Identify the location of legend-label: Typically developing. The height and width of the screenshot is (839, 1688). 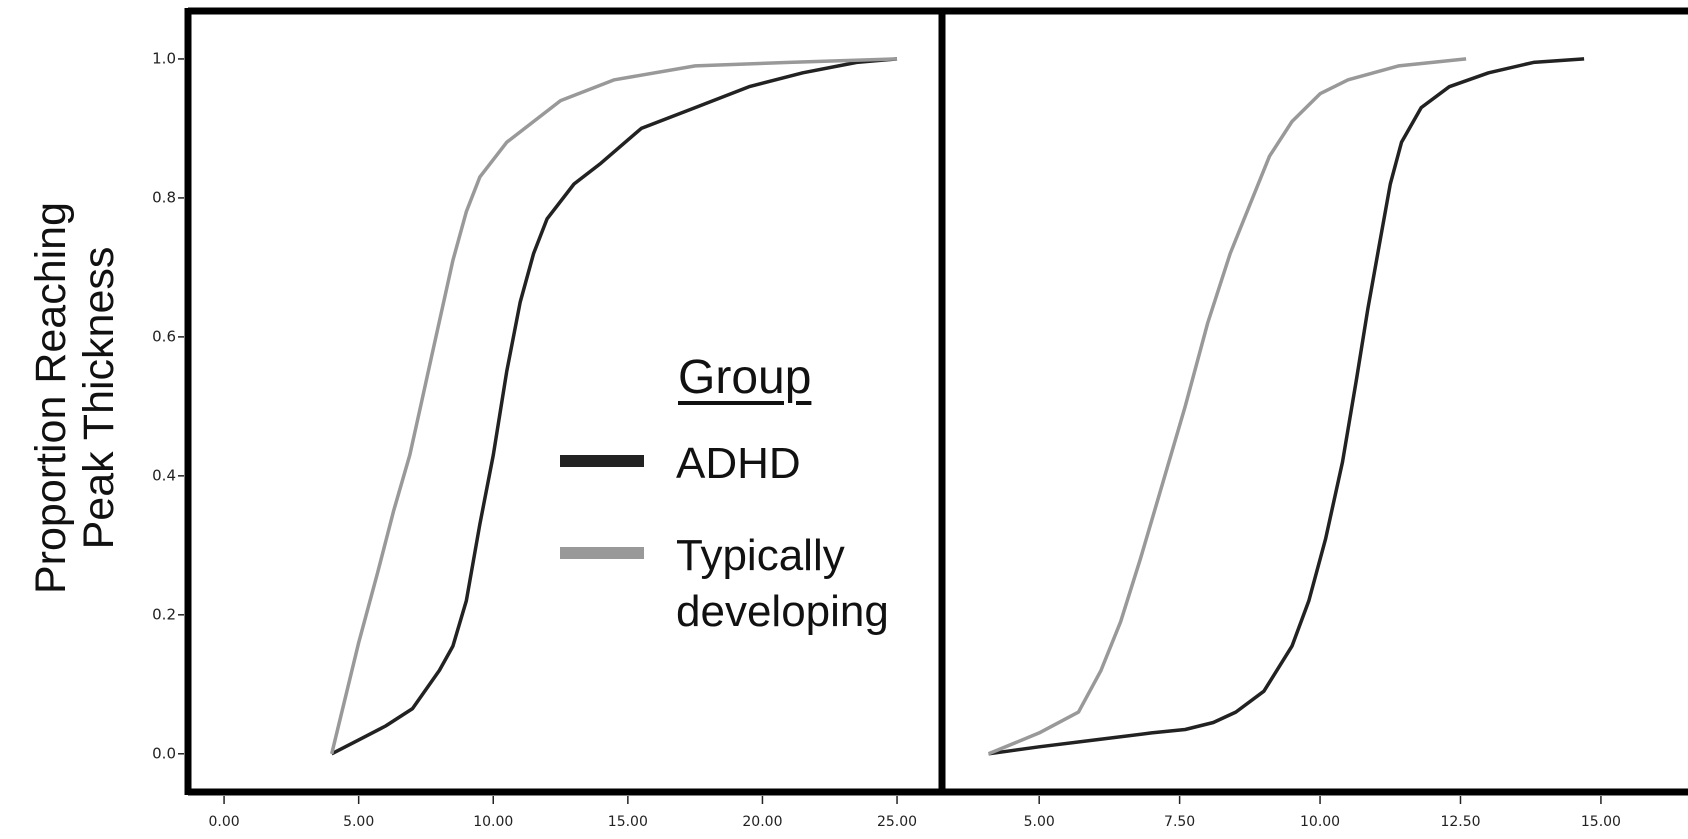
(782, 583).